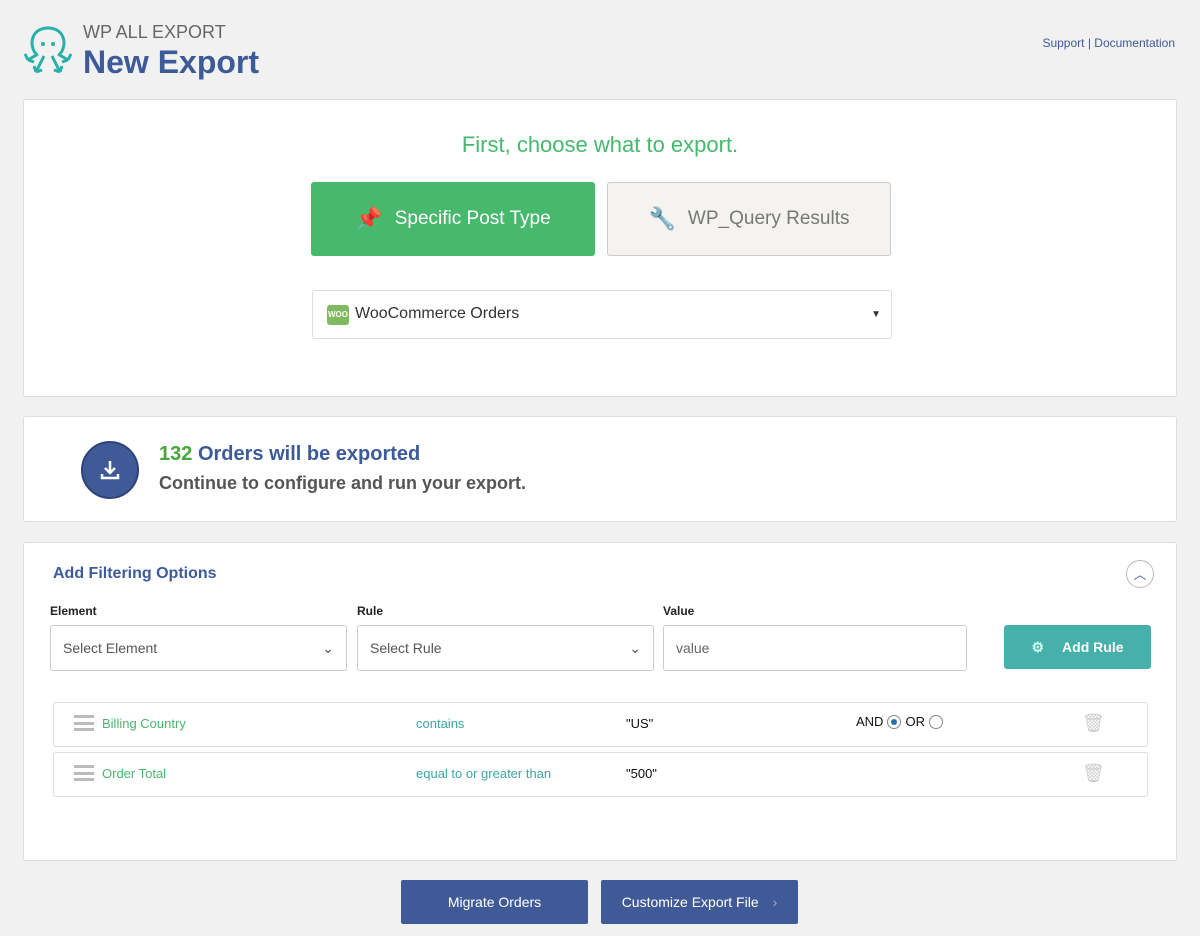  Describe the element at coordinates (484, 773) in the screenshot. I see `rule-condition: equal to or greater than` at that location.